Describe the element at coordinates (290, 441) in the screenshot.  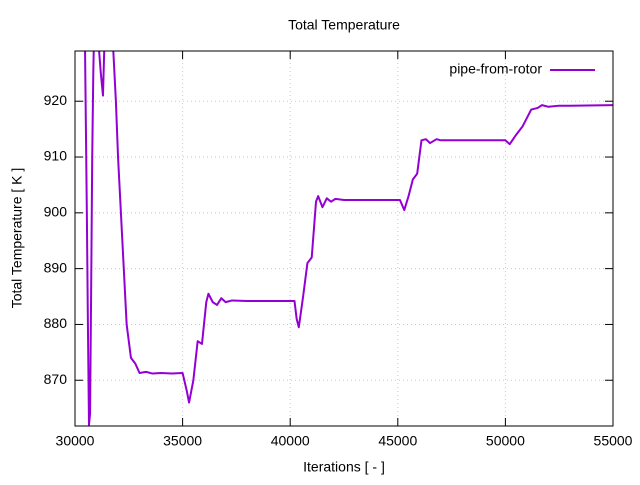
I see `x-tick-label: 40000` at that location.